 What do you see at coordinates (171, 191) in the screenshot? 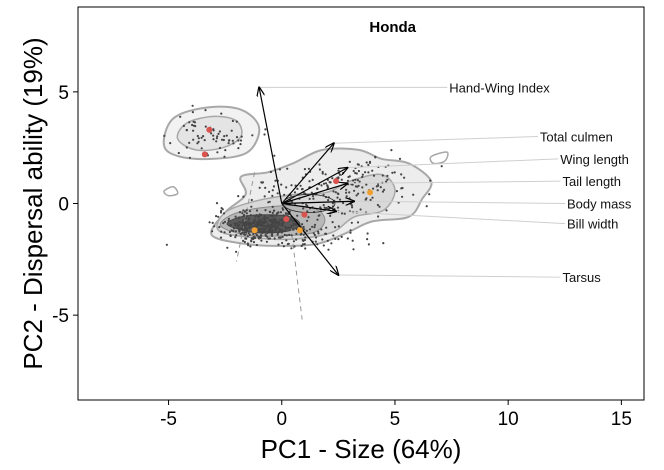
I see `contour-satellite-left` at bounding box center [171, 191].